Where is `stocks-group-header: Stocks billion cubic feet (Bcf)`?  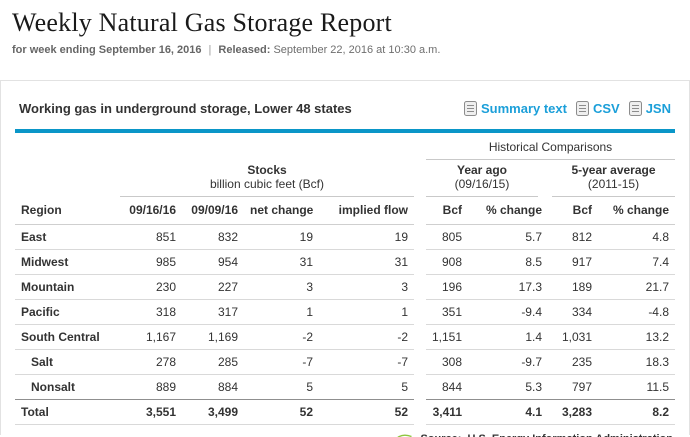 stocks-group-header: Stocks billion cubic feet (Bcf) is located at coordinates (267, 180).